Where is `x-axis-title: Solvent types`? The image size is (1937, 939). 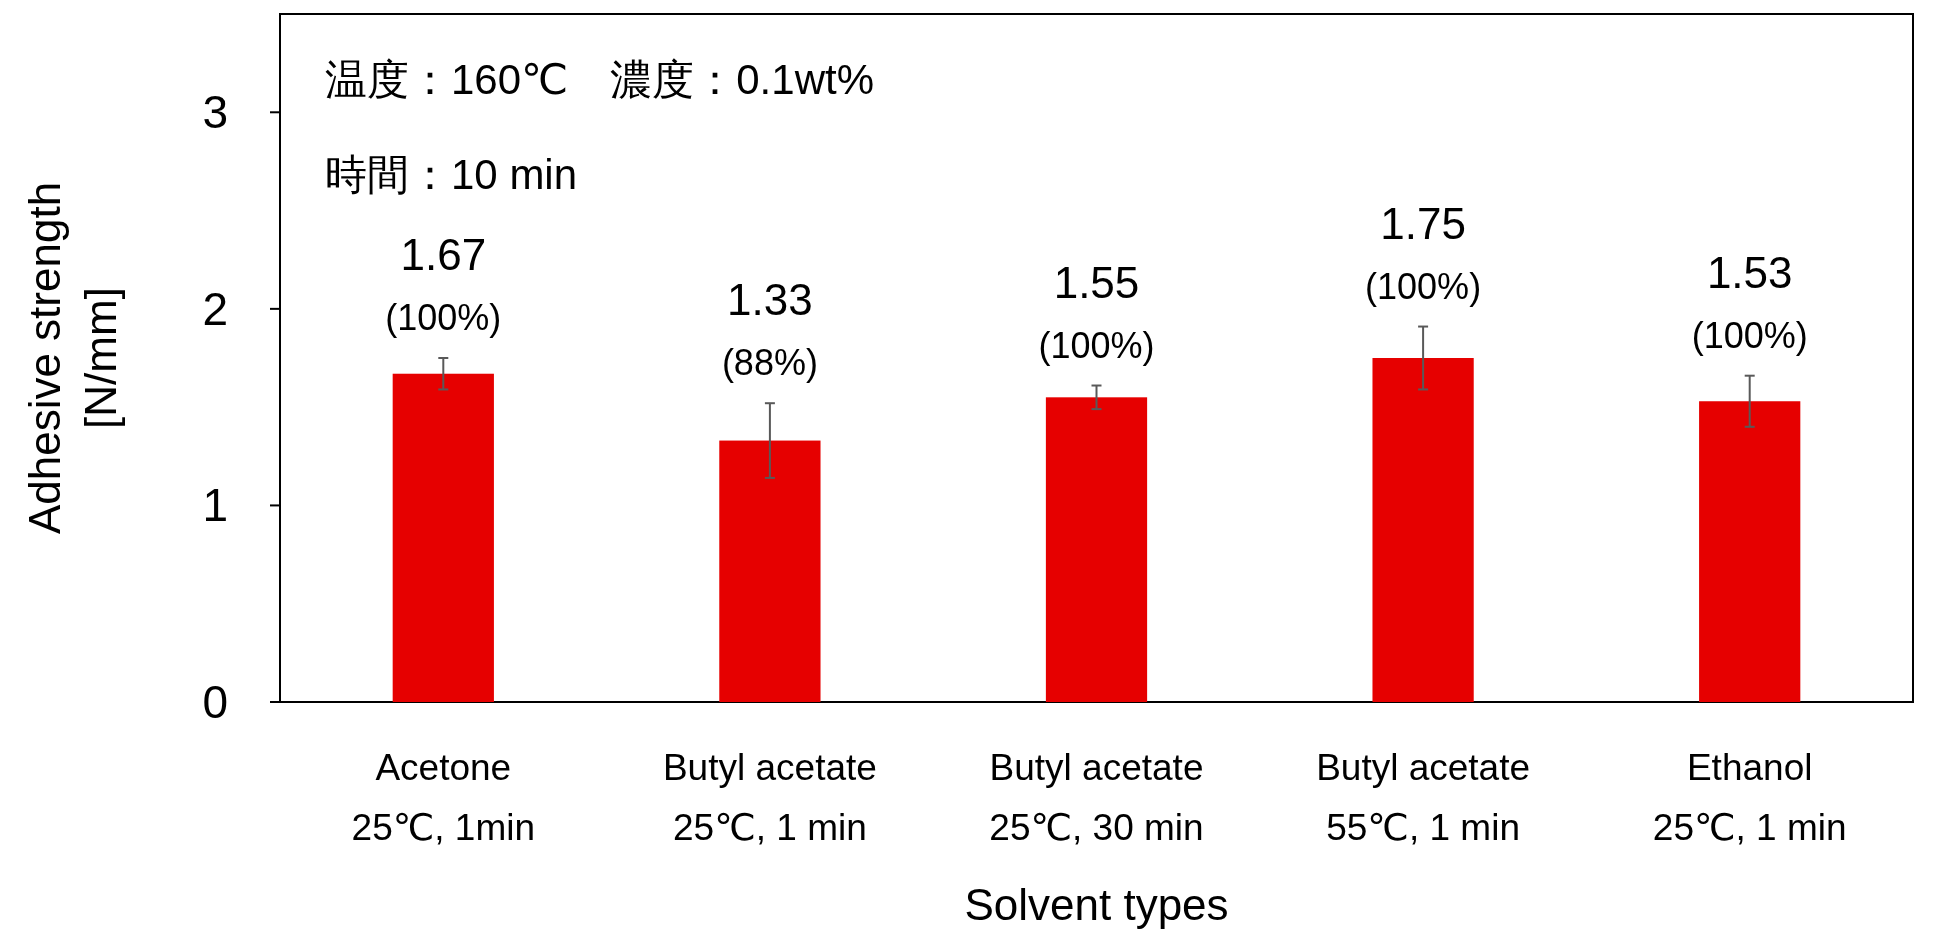 x-axis-title: Solvent types is located at coordinates (1096, 904).